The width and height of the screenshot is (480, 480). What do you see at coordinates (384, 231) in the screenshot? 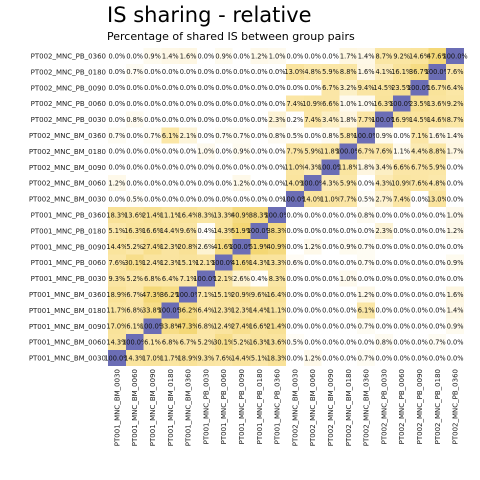
I see `cell-value-label: 2.3%` at bounding box center [384, 231].